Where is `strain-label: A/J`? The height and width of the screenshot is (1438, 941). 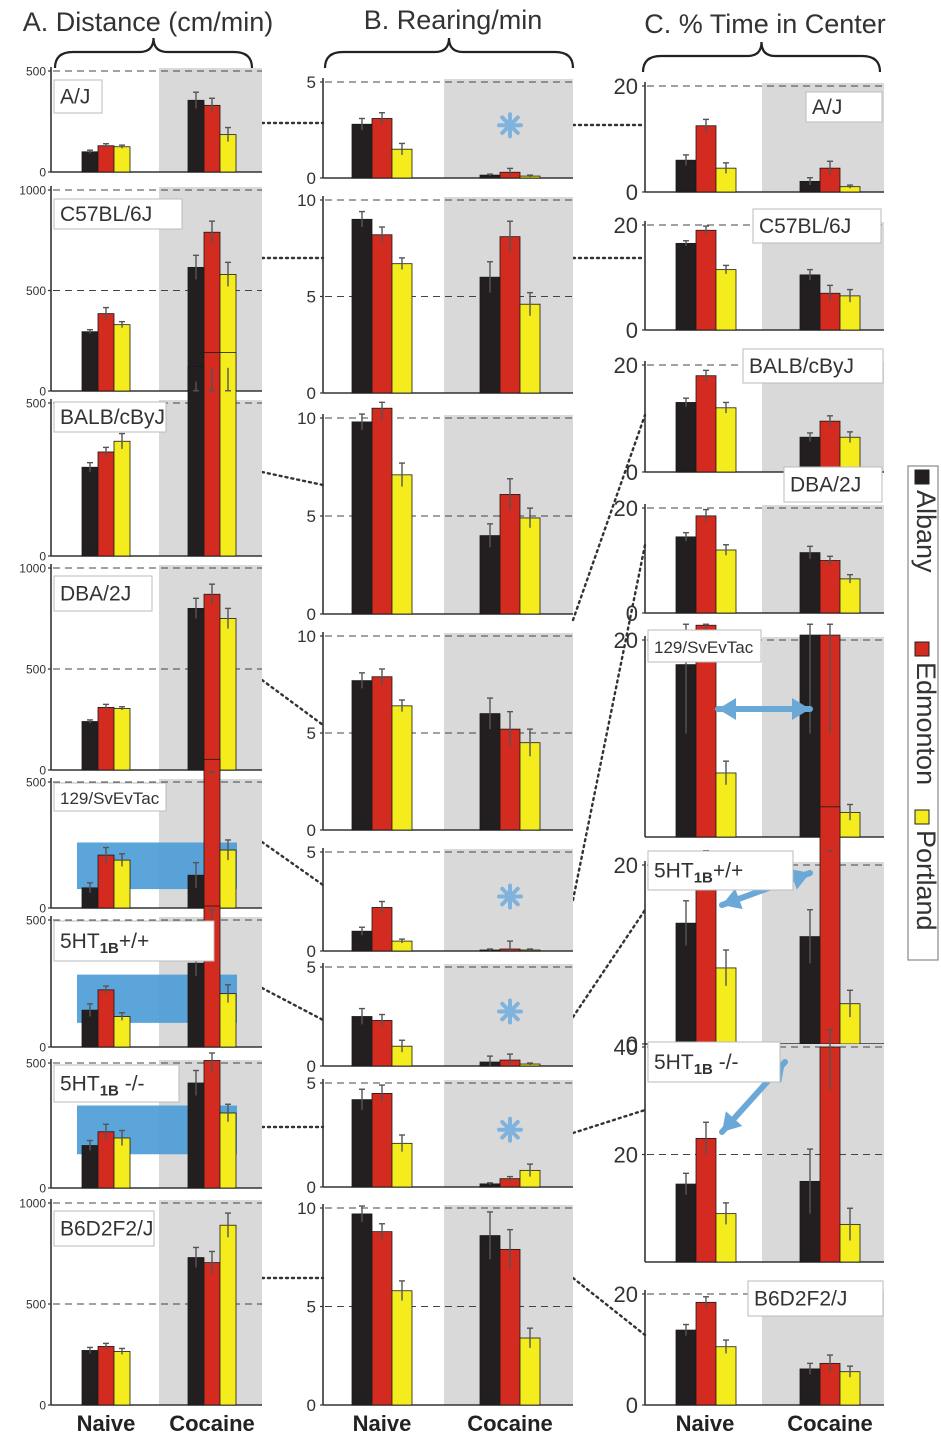 strain-label: A/J is located at coordinates (75, 97).